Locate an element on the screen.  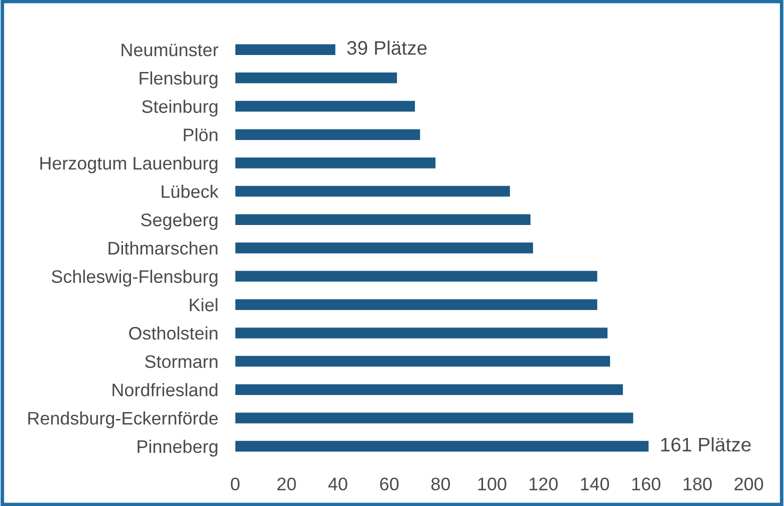
y-tick-label: Flensburg is located at coordinates (179, 79).